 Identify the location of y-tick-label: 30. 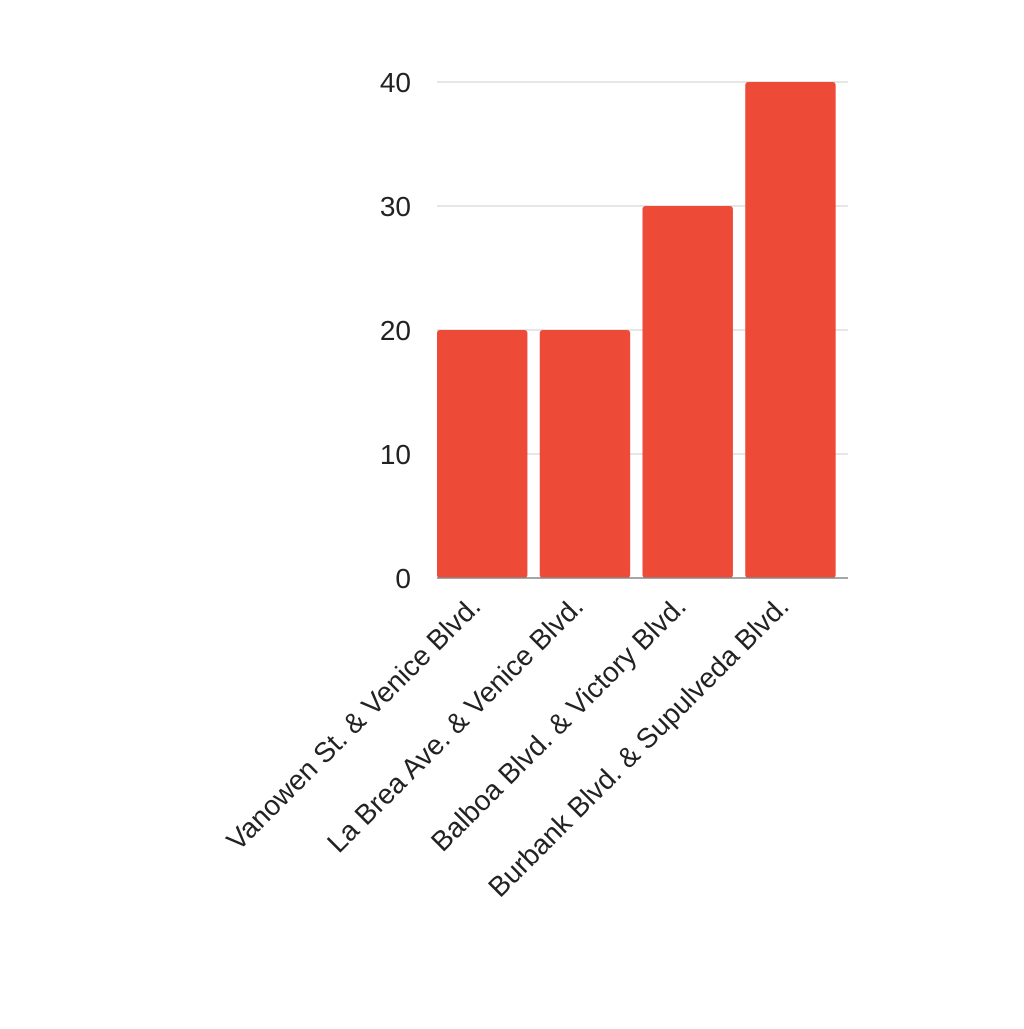
(395, 206).